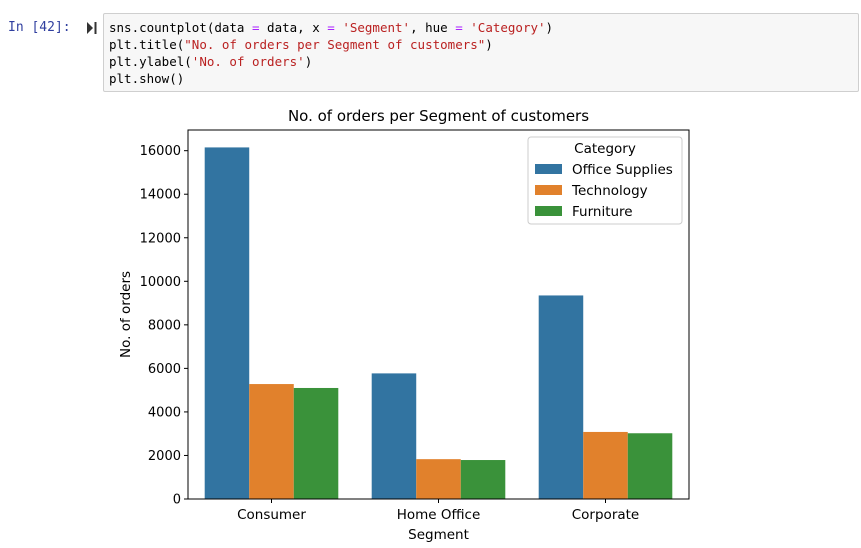 This screenshot has height=548, width=861. I want to click on x-tick-label: Home Office, so click(439, 515).